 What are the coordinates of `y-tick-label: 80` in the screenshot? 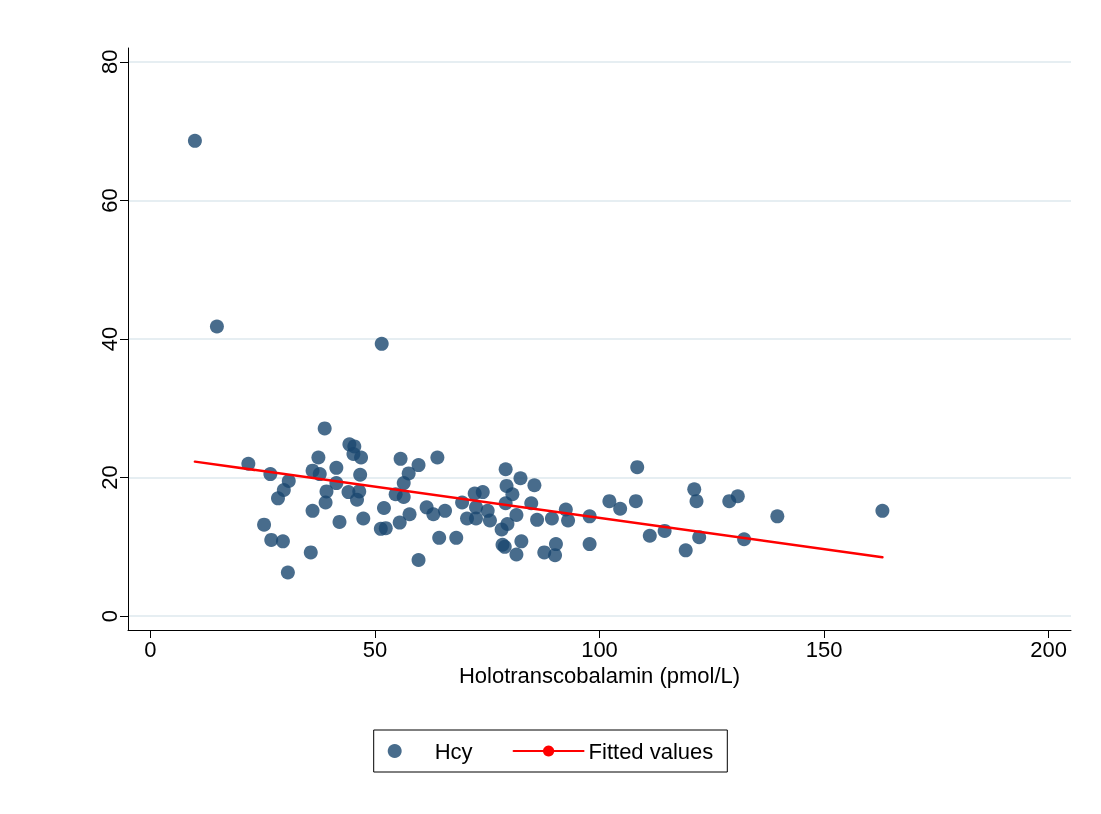 It's located at (109, 62).